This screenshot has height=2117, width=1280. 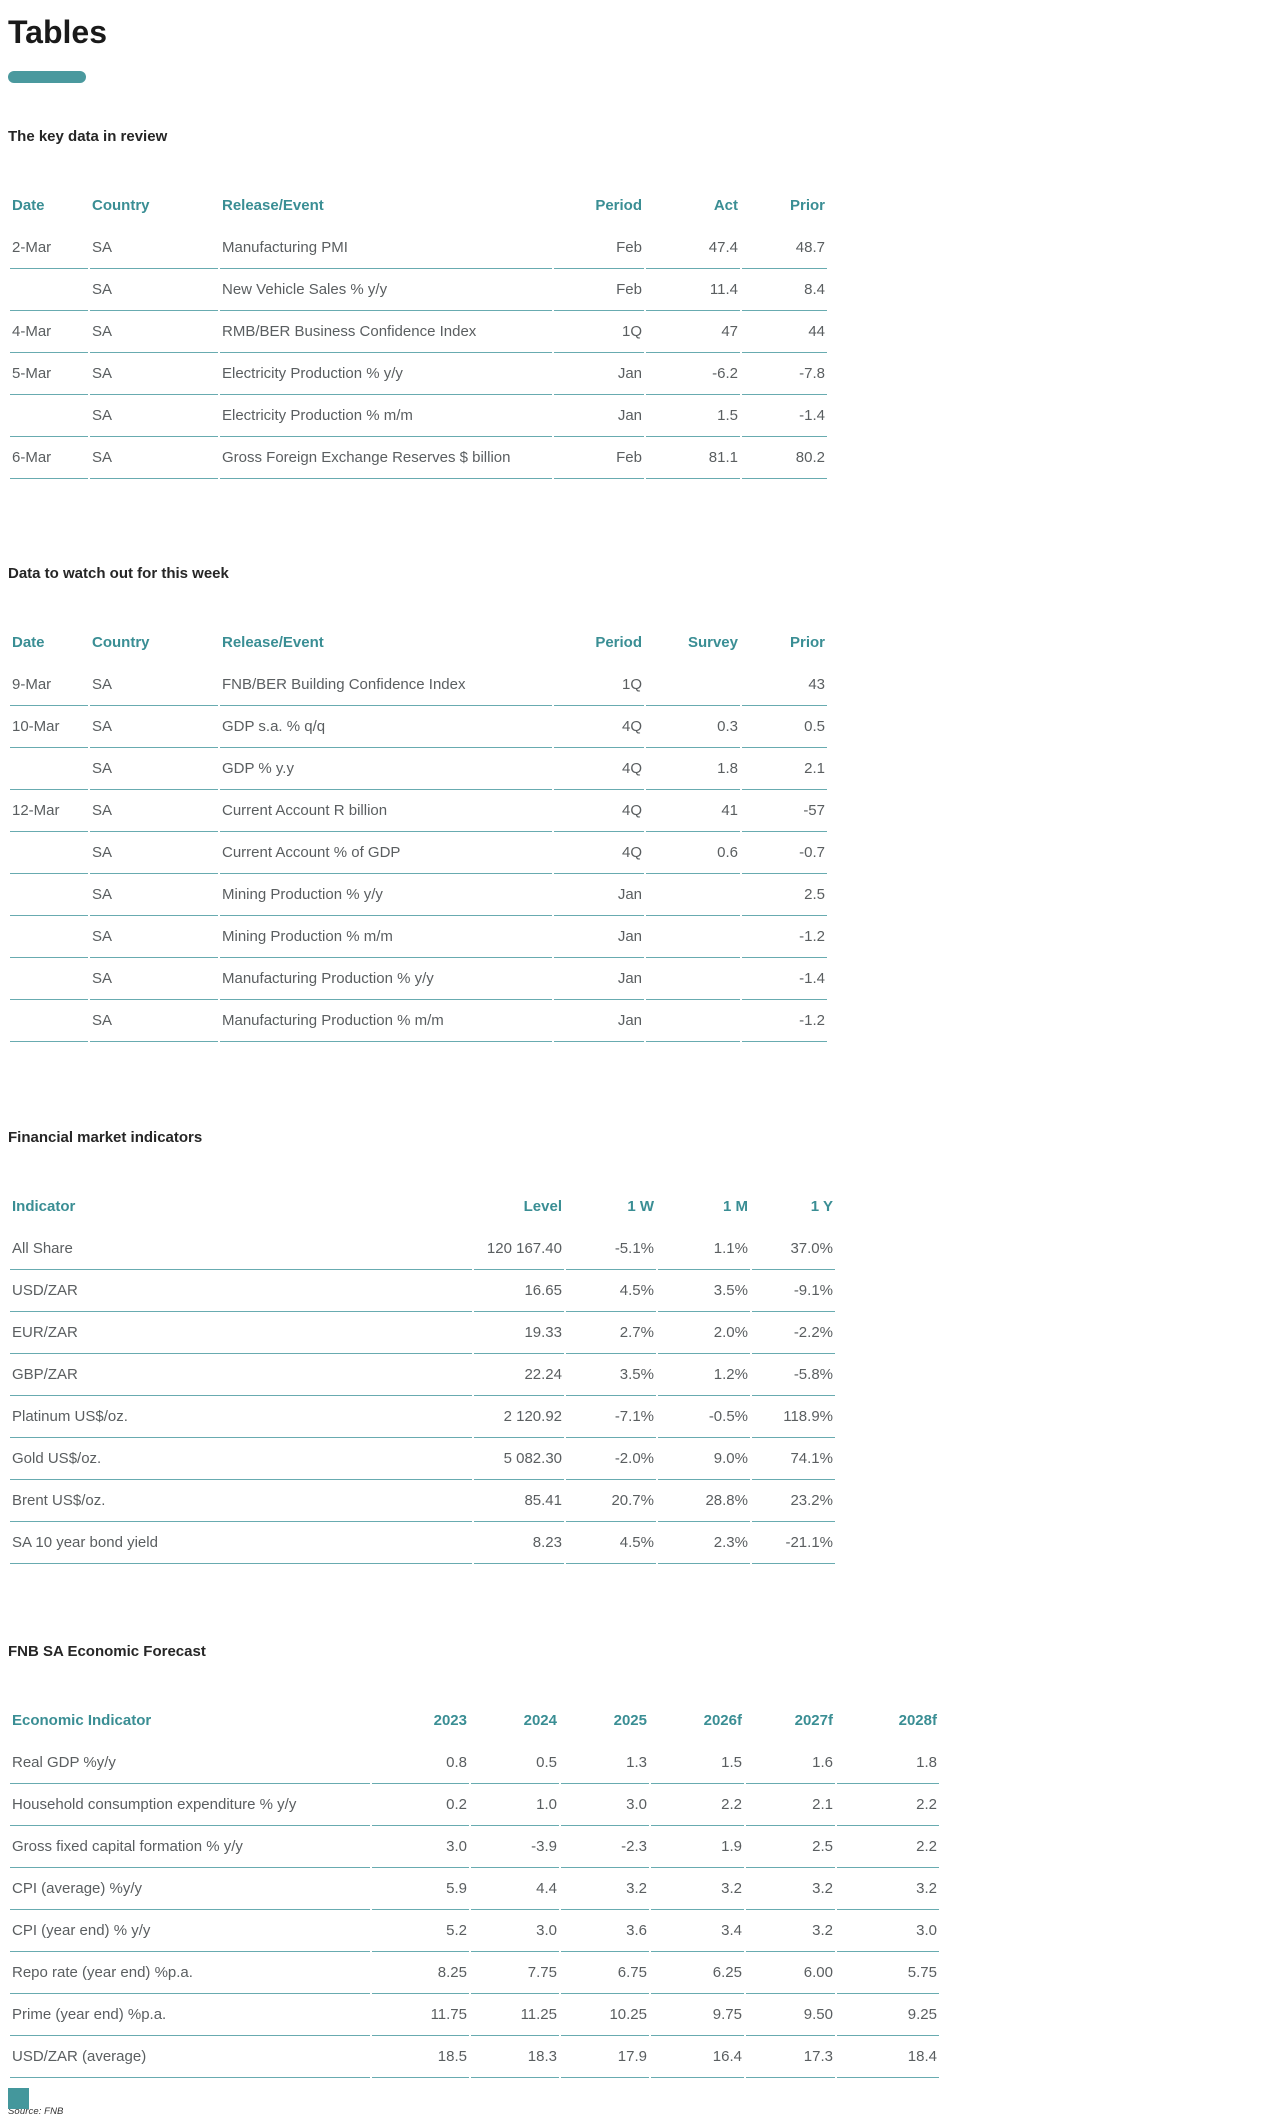 What do you see at coordinates (697, 1847) in the screenshot?
I see `table-cell: 1.9` at bounding box center [697, 1847].